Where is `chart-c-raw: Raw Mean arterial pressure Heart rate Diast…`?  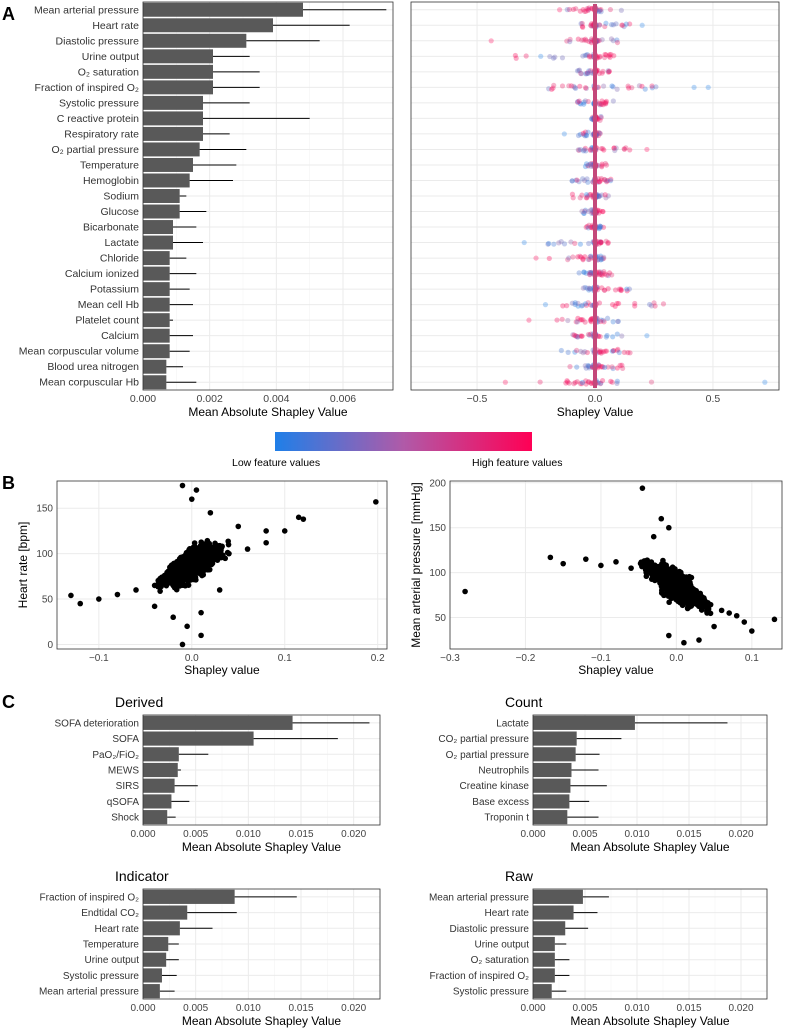
chart-c-raw: Raw Mean arterial pressure Heart rate Diast… is located at coordinates (598, 948).